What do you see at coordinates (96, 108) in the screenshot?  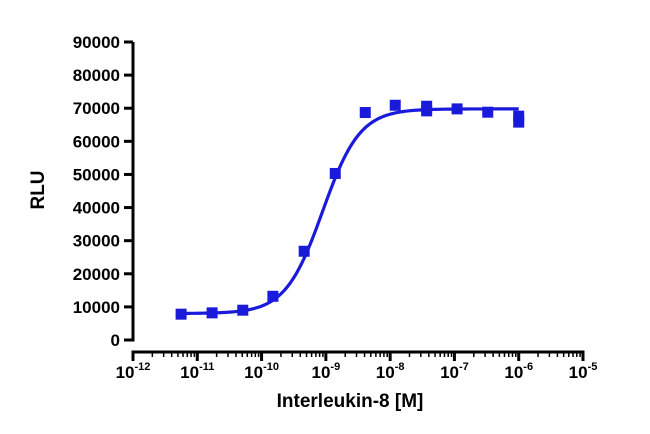 I see `y-tick-label: 70000` at bounding box center [96, 108].